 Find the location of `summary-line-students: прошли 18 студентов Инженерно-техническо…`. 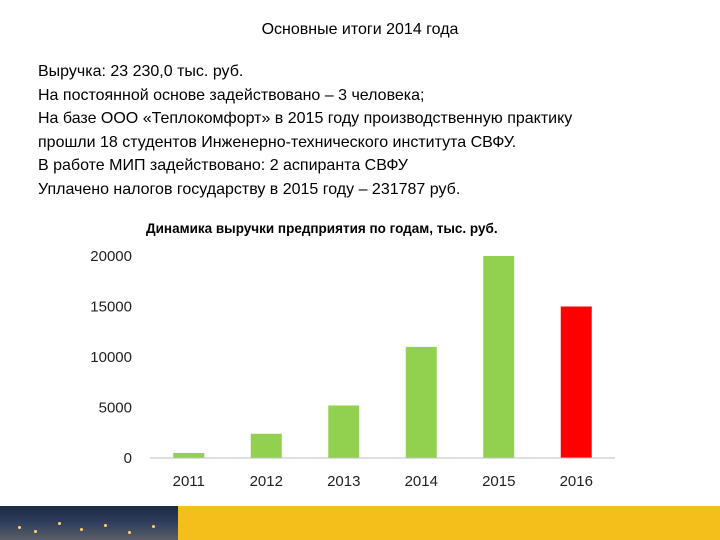

summary-line-students: прошли 18 студентов Инженерно-техническо… is located at coordinates (277, 142).